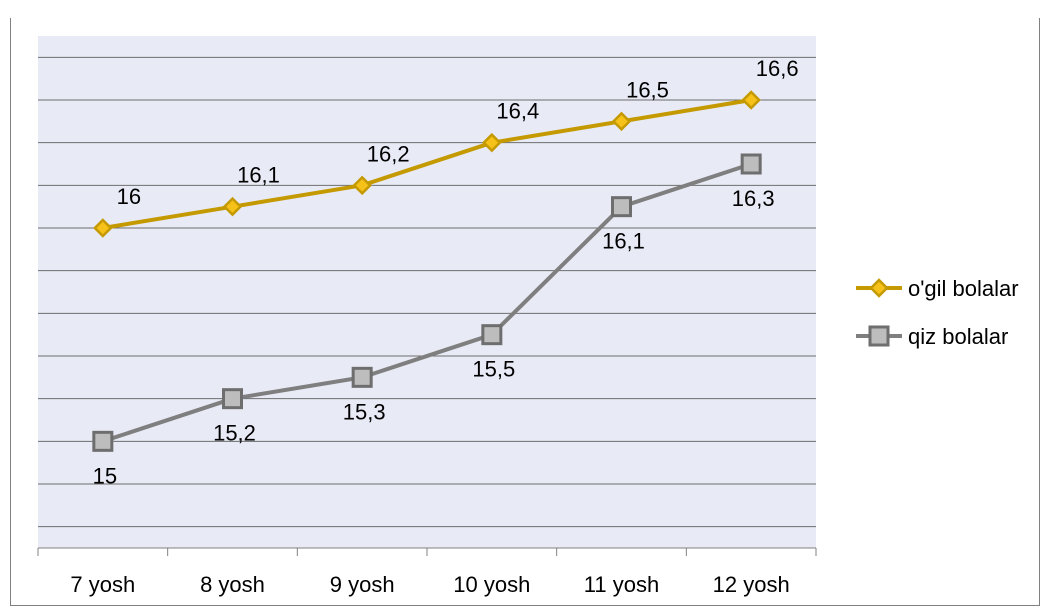 This screenshot has width=1052, height=610. What do you see at coordinates (493, 369) in the screenshot?
I see `data-label: 15,5` at bounding box center [493, 369].